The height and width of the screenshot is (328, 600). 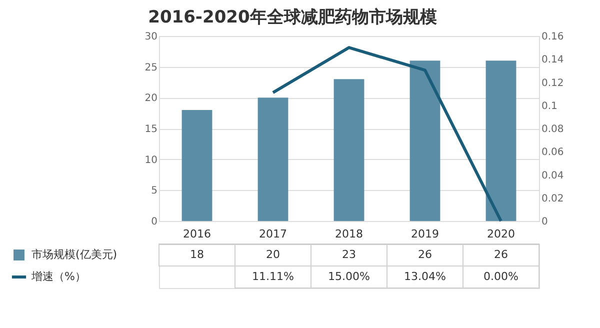 I want to click on data-label: 23, so click(x=349, y=254).